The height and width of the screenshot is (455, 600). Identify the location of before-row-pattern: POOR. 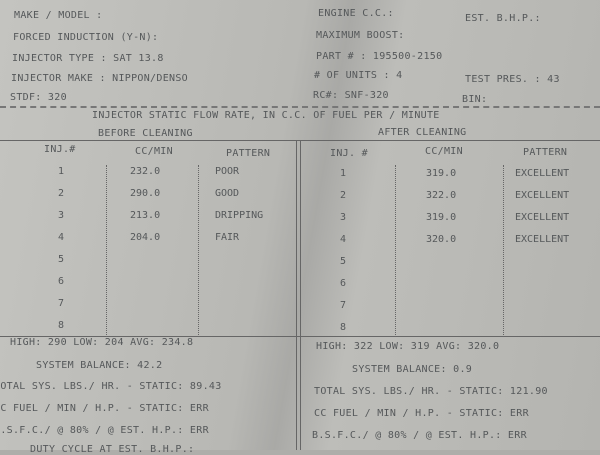
(227, 171).